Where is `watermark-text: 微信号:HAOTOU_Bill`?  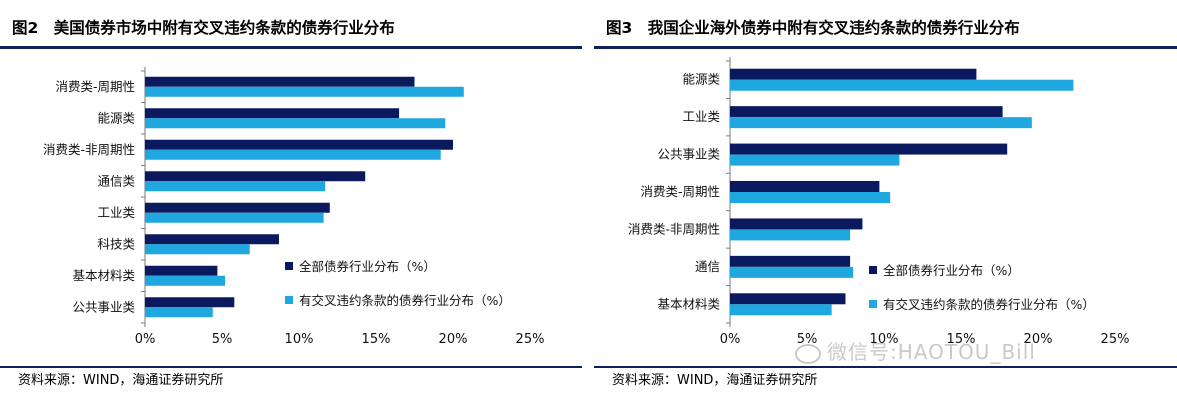 watermark-text: 微信号:HAOTOU_Bill is located at coordinates (931, 352).